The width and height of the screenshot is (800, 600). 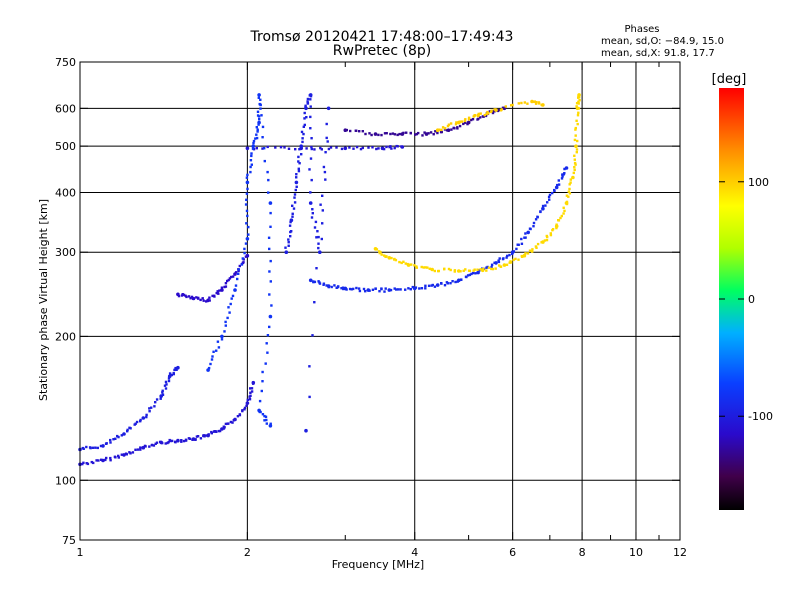 I want to click on x-tick-label: 10, so click(x=636, y=552).